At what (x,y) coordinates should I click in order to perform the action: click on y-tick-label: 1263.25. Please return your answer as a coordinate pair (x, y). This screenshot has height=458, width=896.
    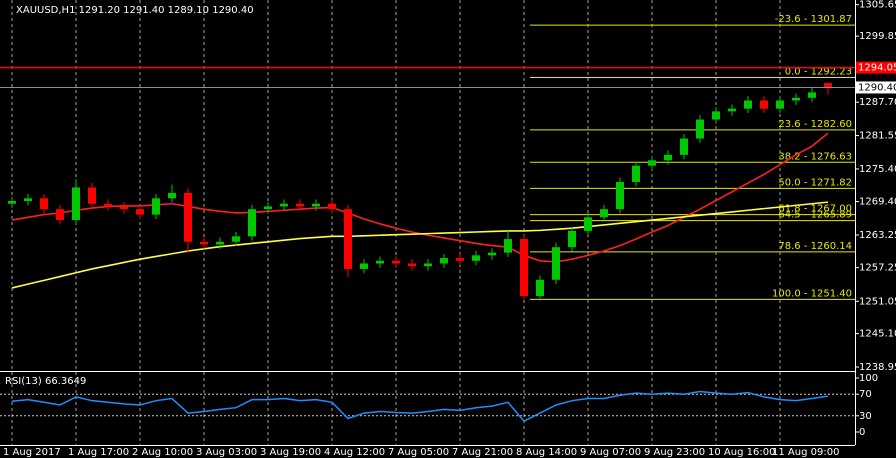
    Looking at the image, I should click on (877, 235).